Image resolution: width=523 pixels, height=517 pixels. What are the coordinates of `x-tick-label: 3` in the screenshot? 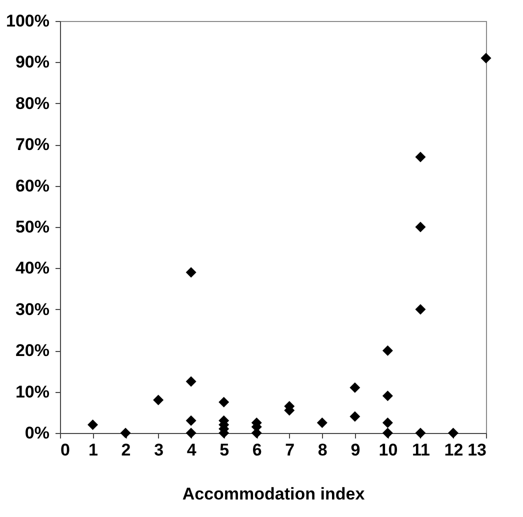 It's located at (159, 450).